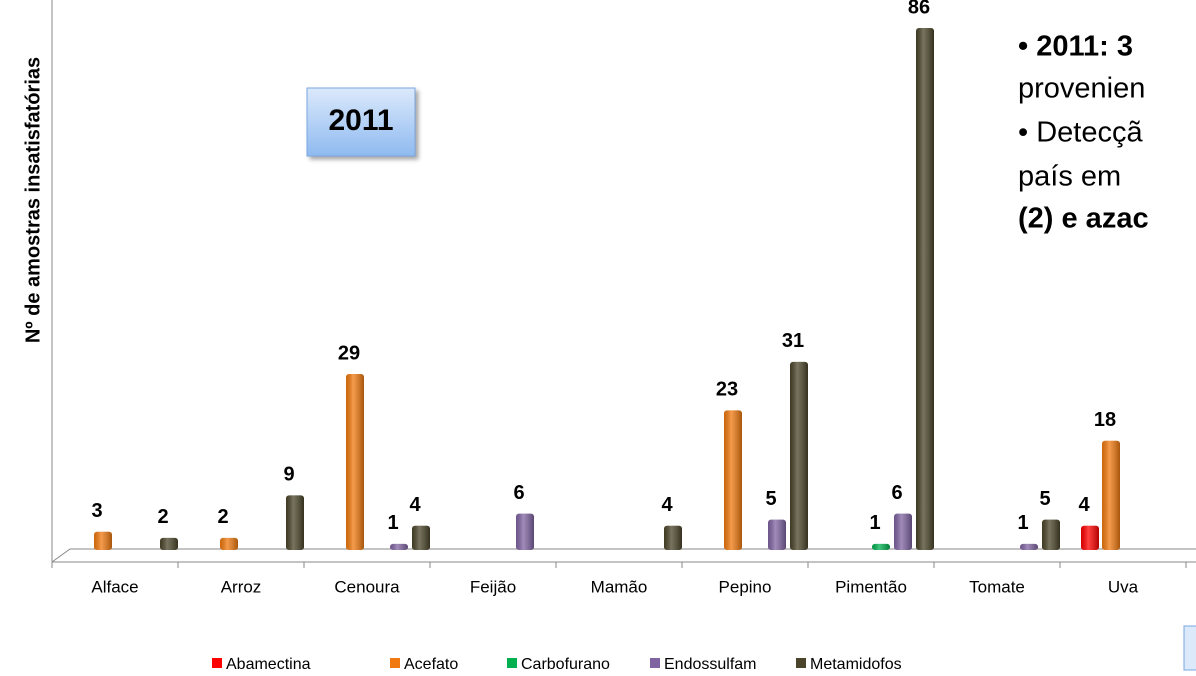 This screenshot has height=676, width=1196. Describe the element at coordinates (241, 586) in the screenshot. I see `x-tick-label: Arroz` at that location.